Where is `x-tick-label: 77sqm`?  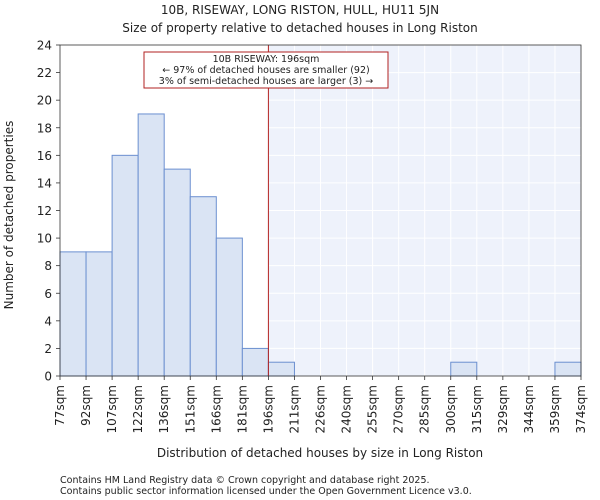
x-tick-label: 77sqm is located at coordinates (60, 405).